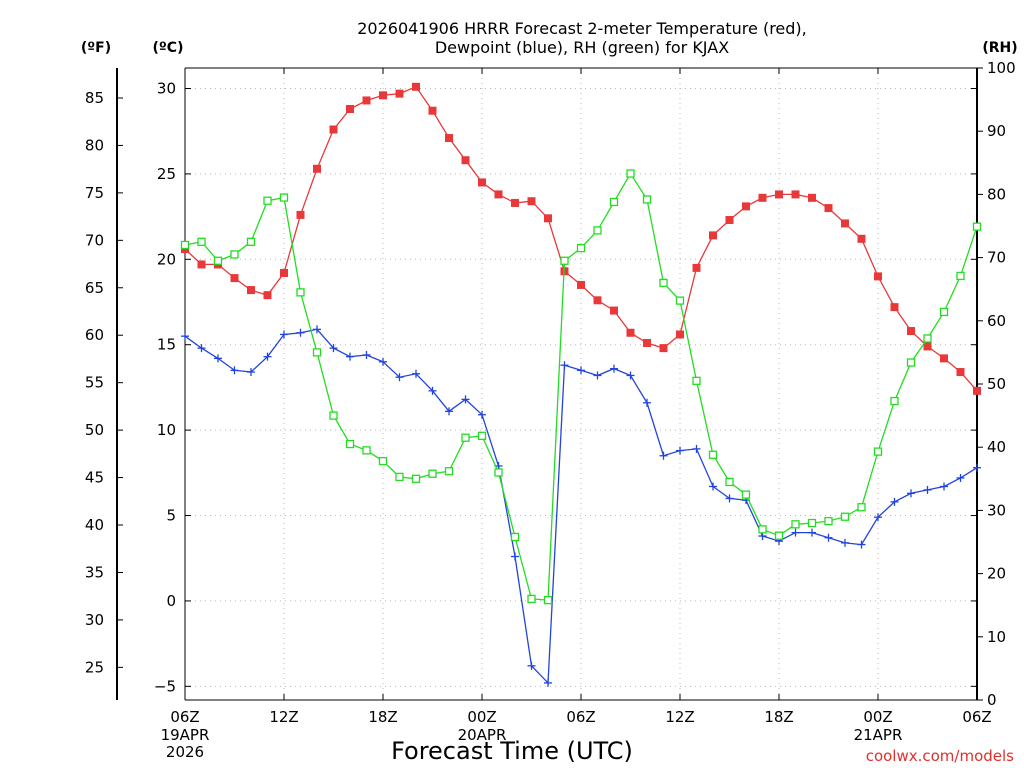  I want to click on unit-celsius: (ºC), so click(168, 48).